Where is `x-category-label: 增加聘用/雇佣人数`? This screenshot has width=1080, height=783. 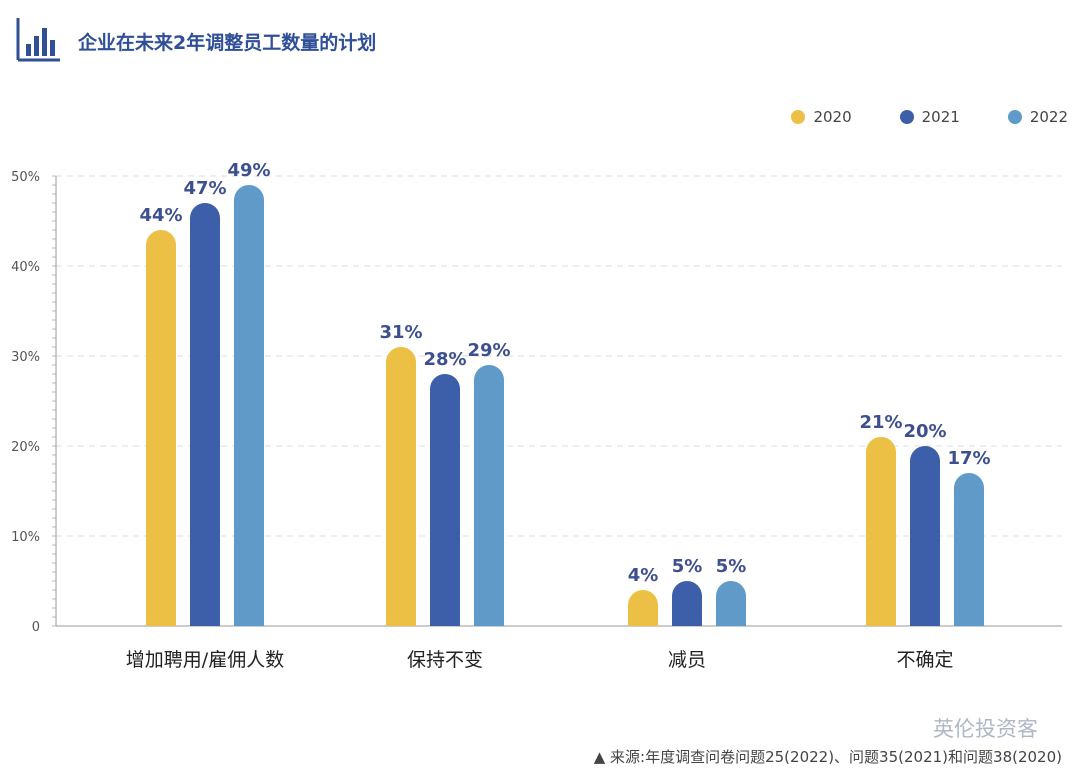
x-category-label: 增加聘用/雇佣人数 is located at coordinates (205, 660).